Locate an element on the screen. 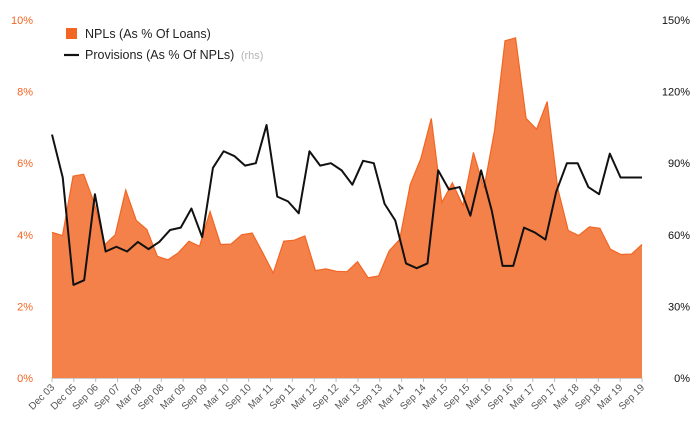 The height and width of the screenshot is (433, 700). legend-item-provisions: Provisions (As % Of NPLs) (rhs) is located at coordinates (163, 55).